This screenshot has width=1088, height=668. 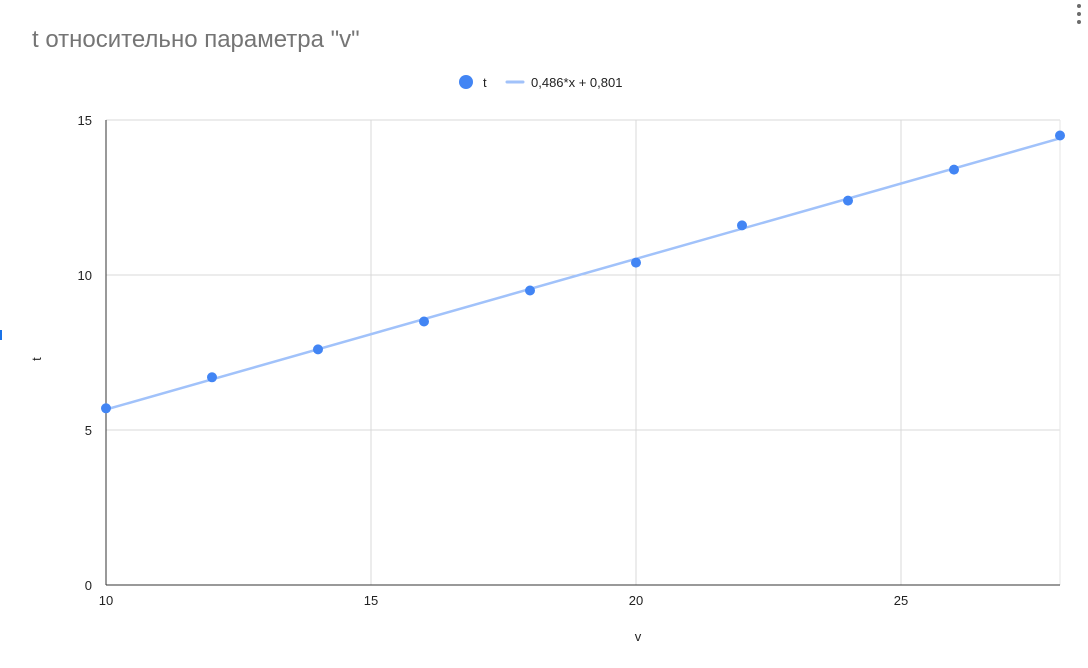 What do you see at coordinates (36, 359) in the screenshot?
I see `y-axis-title: t` at bounding box center [36, 359].